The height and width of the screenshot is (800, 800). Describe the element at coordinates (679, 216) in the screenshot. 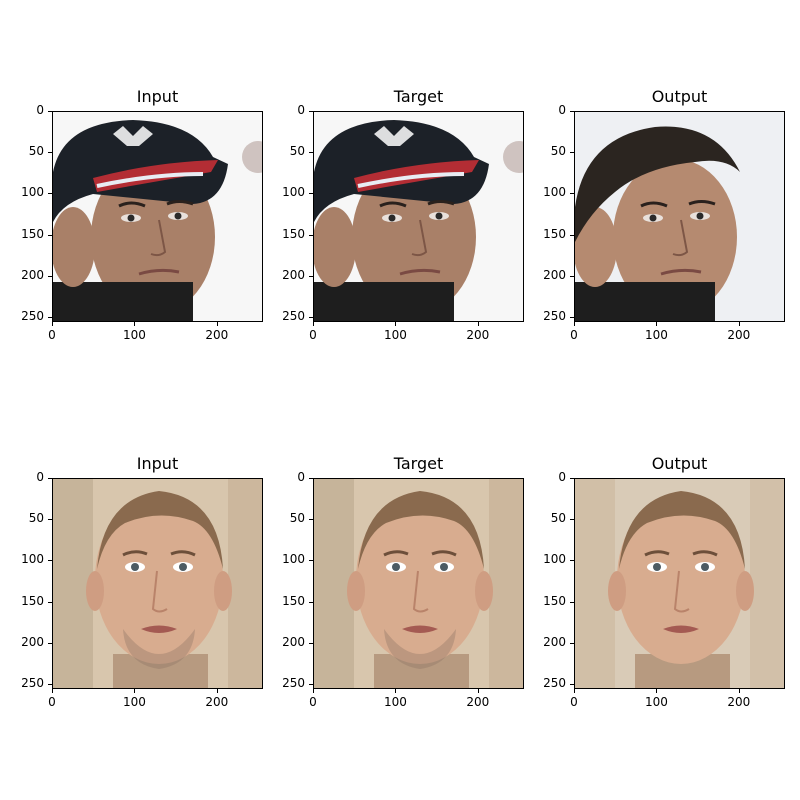

I see `panel-image-output` at that location.